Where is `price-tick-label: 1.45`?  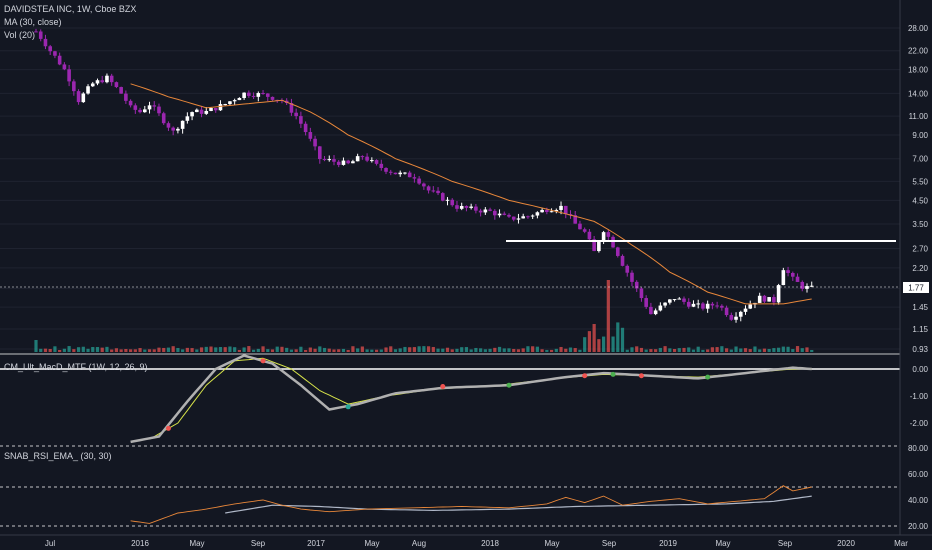
price-tick-label: 1.45 is located at coordinates (920, 307).